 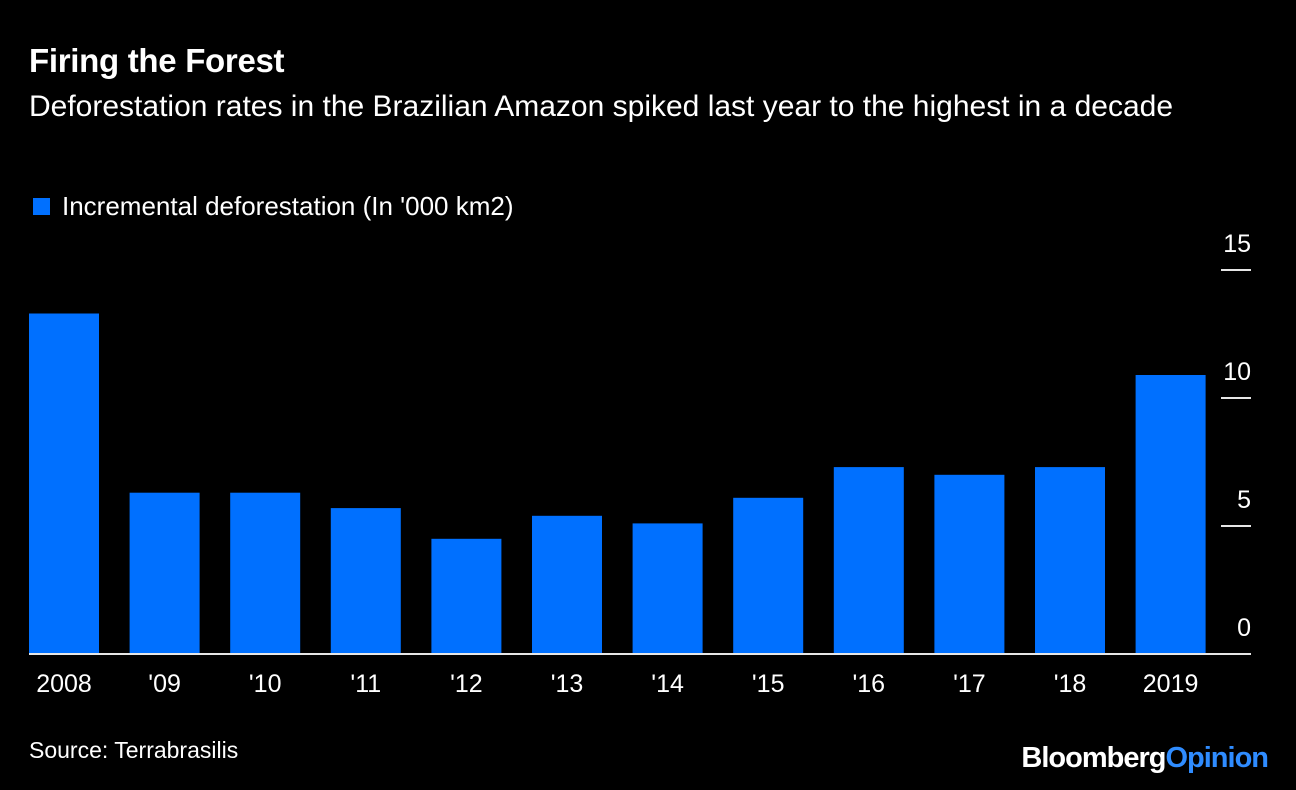 What do you see at coordinates (1217, 758) in the screenshot?
I see `brand-opinion: Opinion` at bounding box center [1217, 758].